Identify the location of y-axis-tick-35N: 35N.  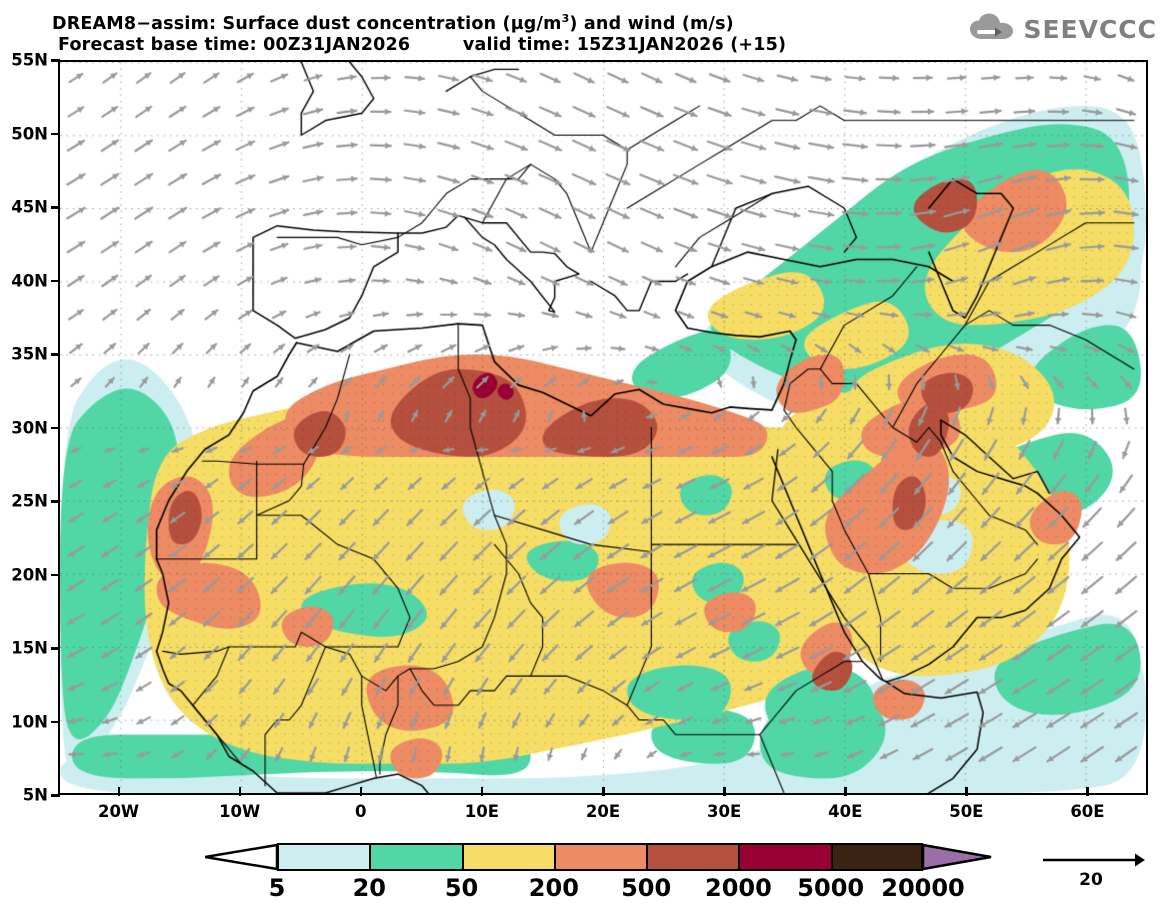
(29, 354).